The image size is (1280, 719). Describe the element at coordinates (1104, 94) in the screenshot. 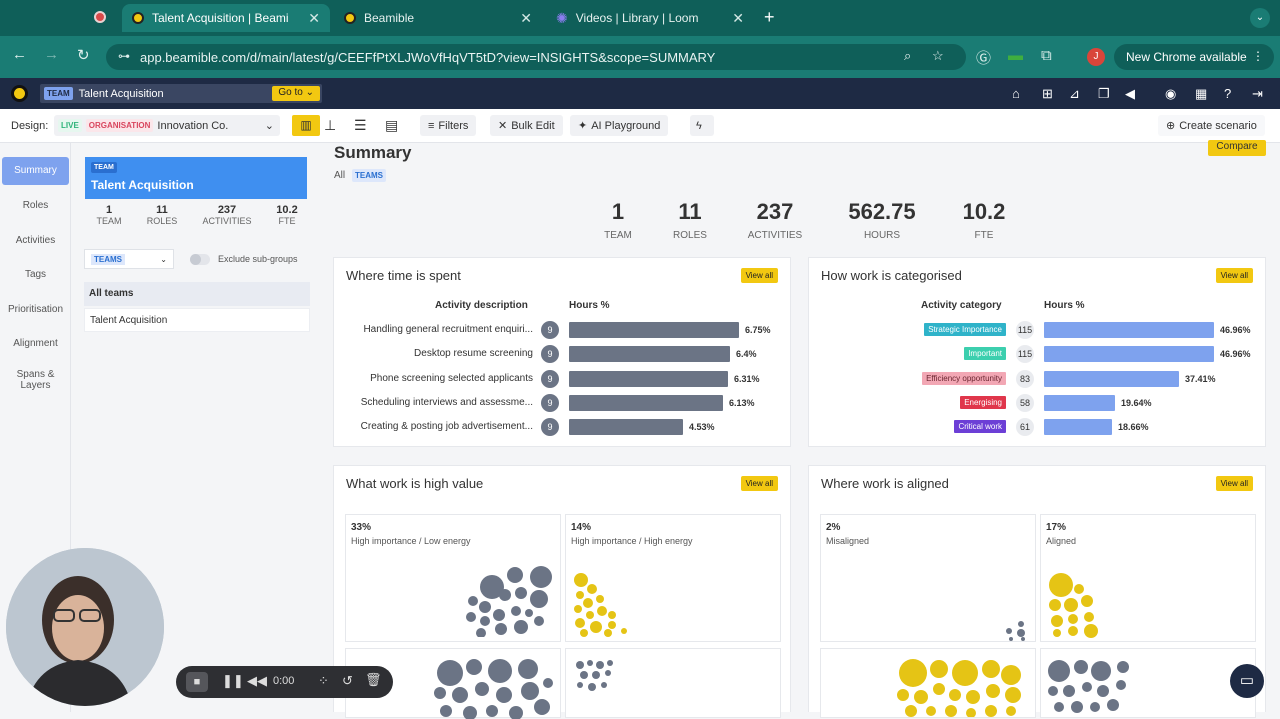

I see `copy-icon: ❐` at that location.